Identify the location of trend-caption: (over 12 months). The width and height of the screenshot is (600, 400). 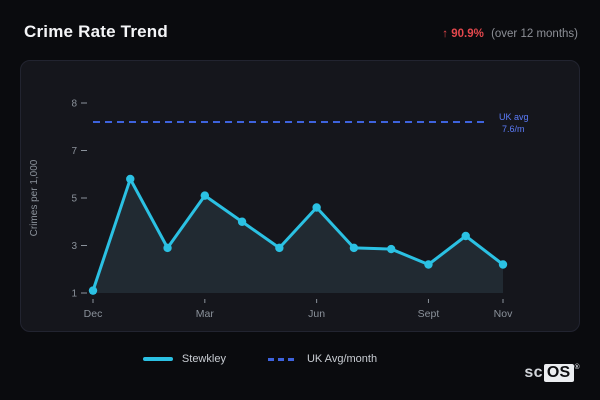
(534, 34).